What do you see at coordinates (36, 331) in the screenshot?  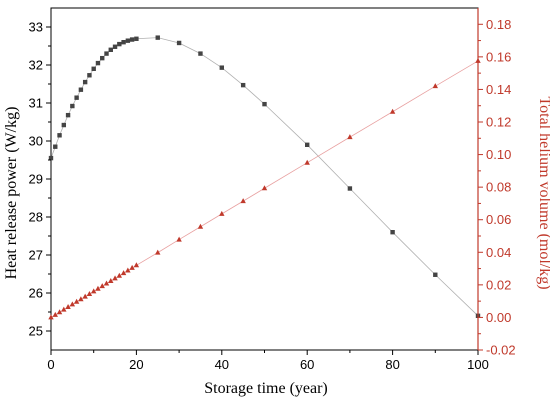 I see `left-tick-label: 25` at bounding box center [36, 331].